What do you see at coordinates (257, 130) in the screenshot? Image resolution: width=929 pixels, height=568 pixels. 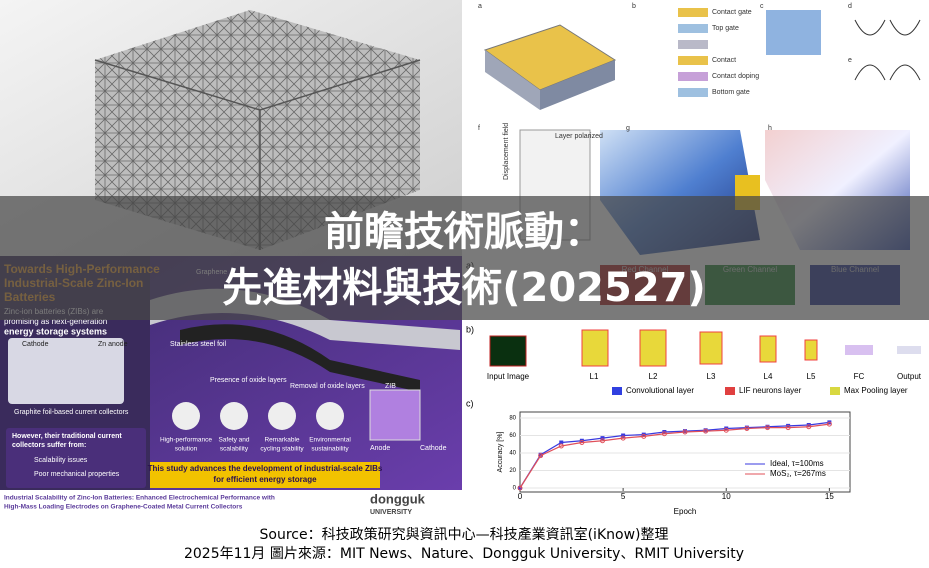 I see `lattice-struts` at bounding box center [257, 130].